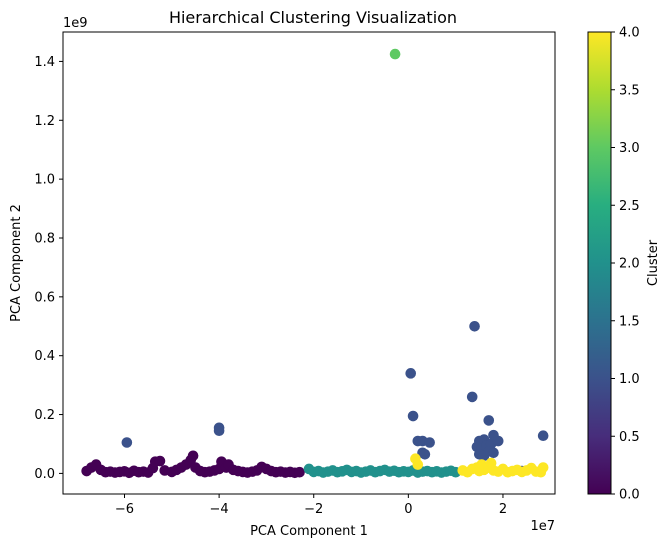  I want to click on colorbar-gradient, so click(599, 263).